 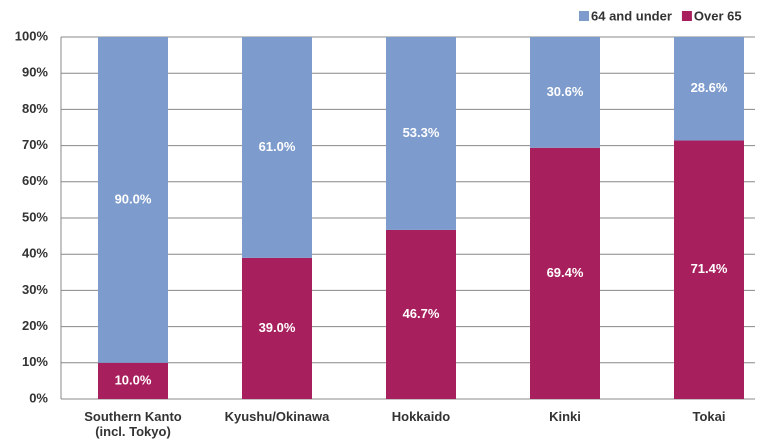 I want to click on value-label: 53.3%, so click(x=421, y=132).